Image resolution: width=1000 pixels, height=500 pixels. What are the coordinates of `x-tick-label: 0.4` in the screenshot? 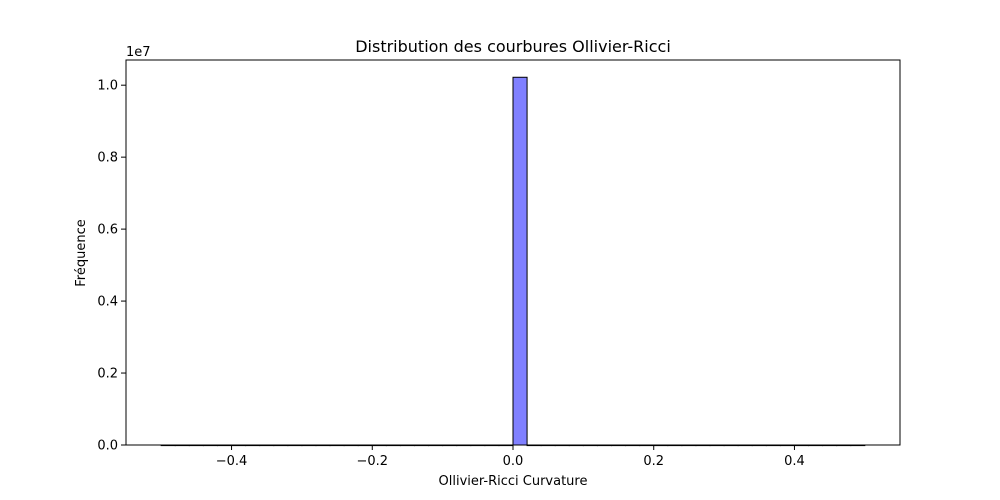 It's located at (794, 461).